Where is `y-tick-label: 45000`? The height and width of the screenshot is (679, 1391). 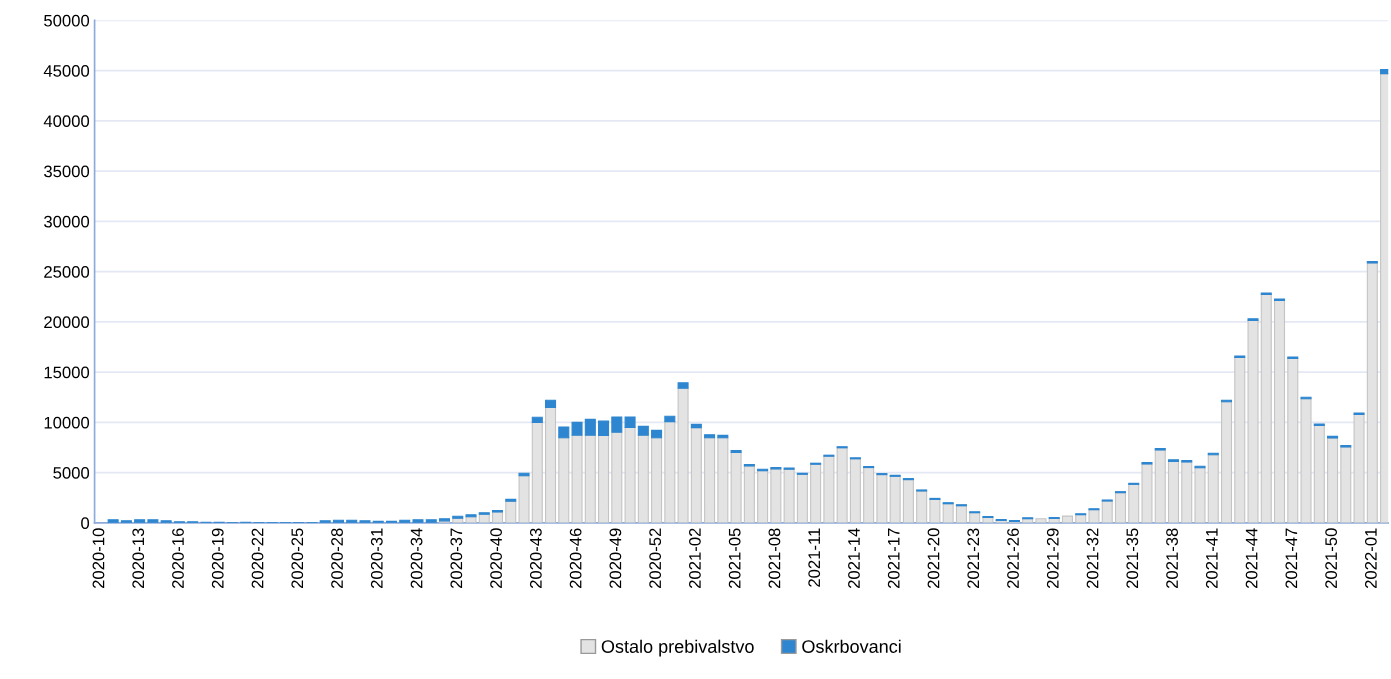
y-tick-label: 45000 is located at coordinates (66, 71).